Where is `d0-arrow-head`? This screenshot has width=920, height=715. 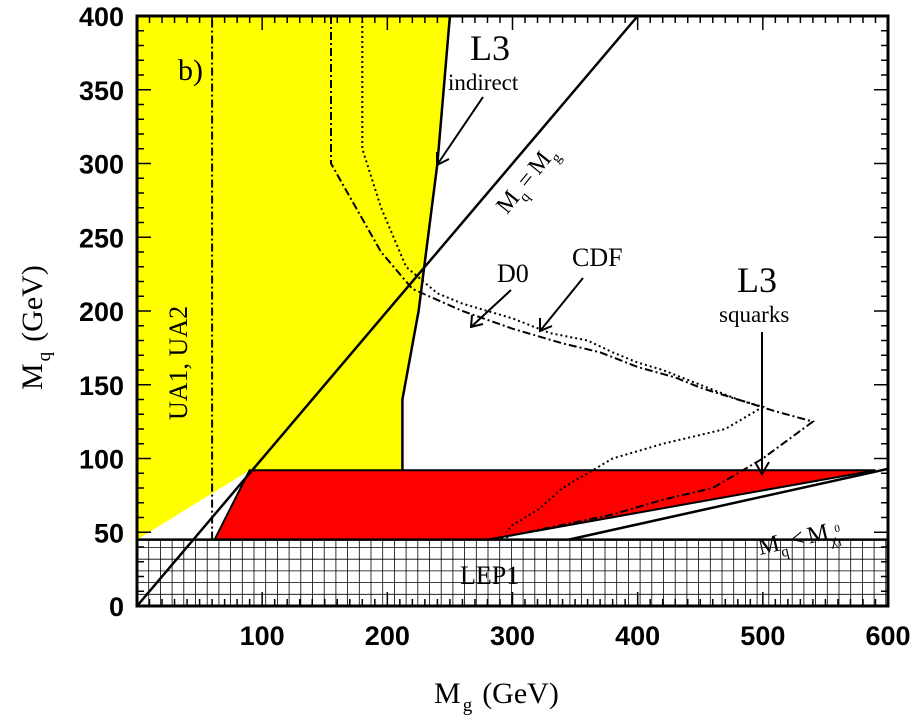 d0-arrow-head is located at coordinates (476, 321).